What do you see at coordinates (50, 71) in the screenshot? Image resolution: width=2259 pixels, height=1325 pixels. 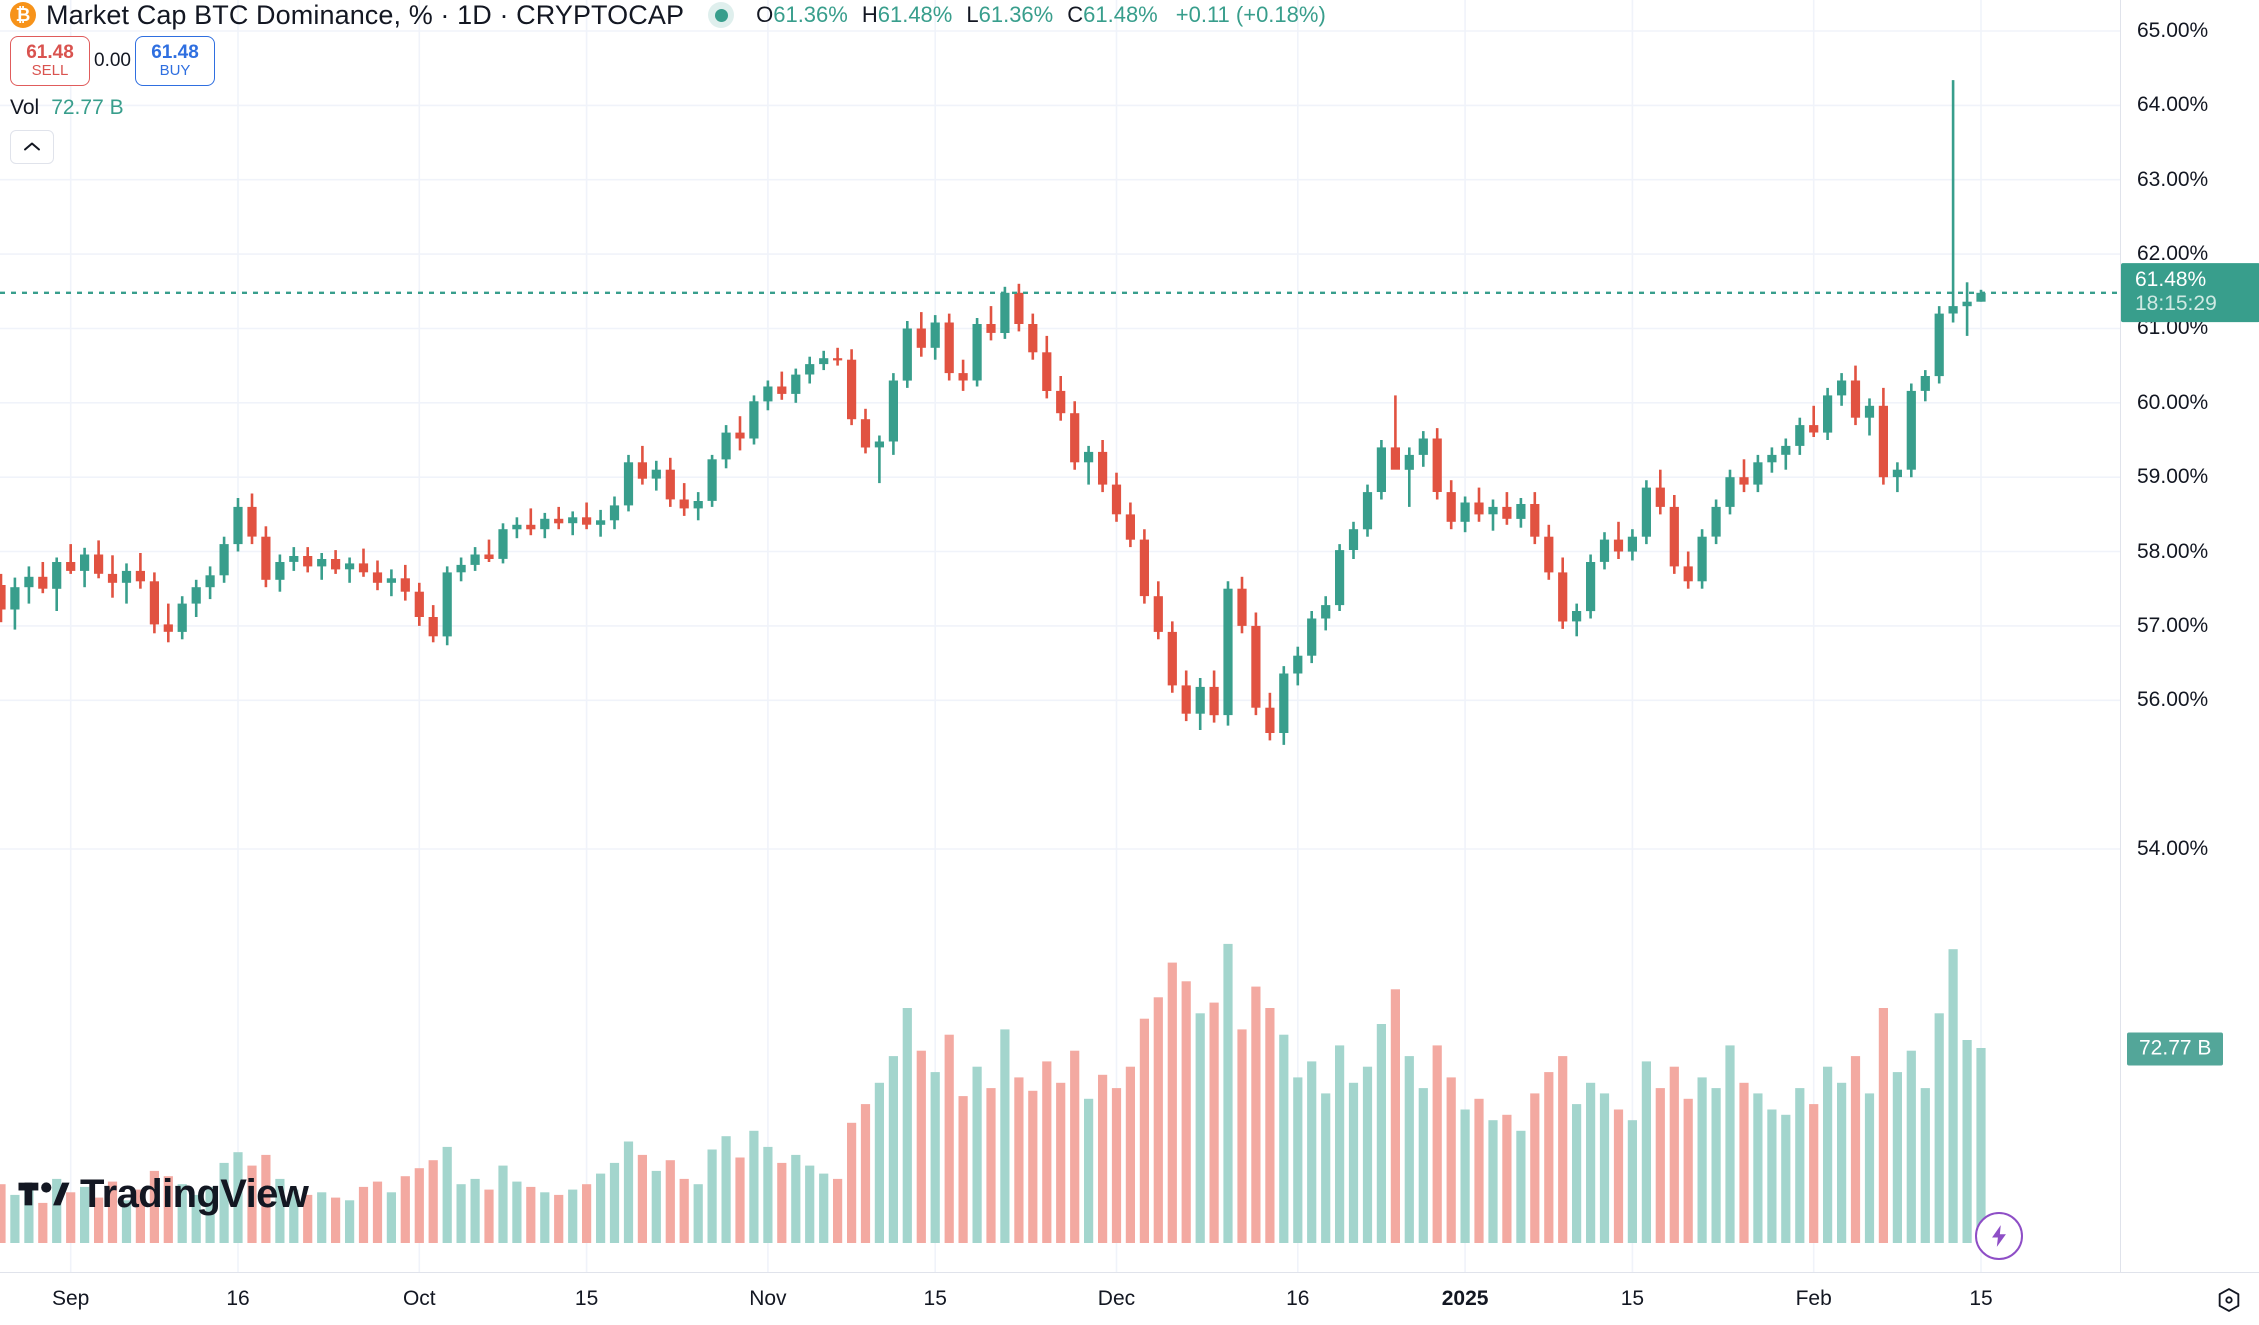 I see `sell-label: SELL` at bounding box center [50, 71].